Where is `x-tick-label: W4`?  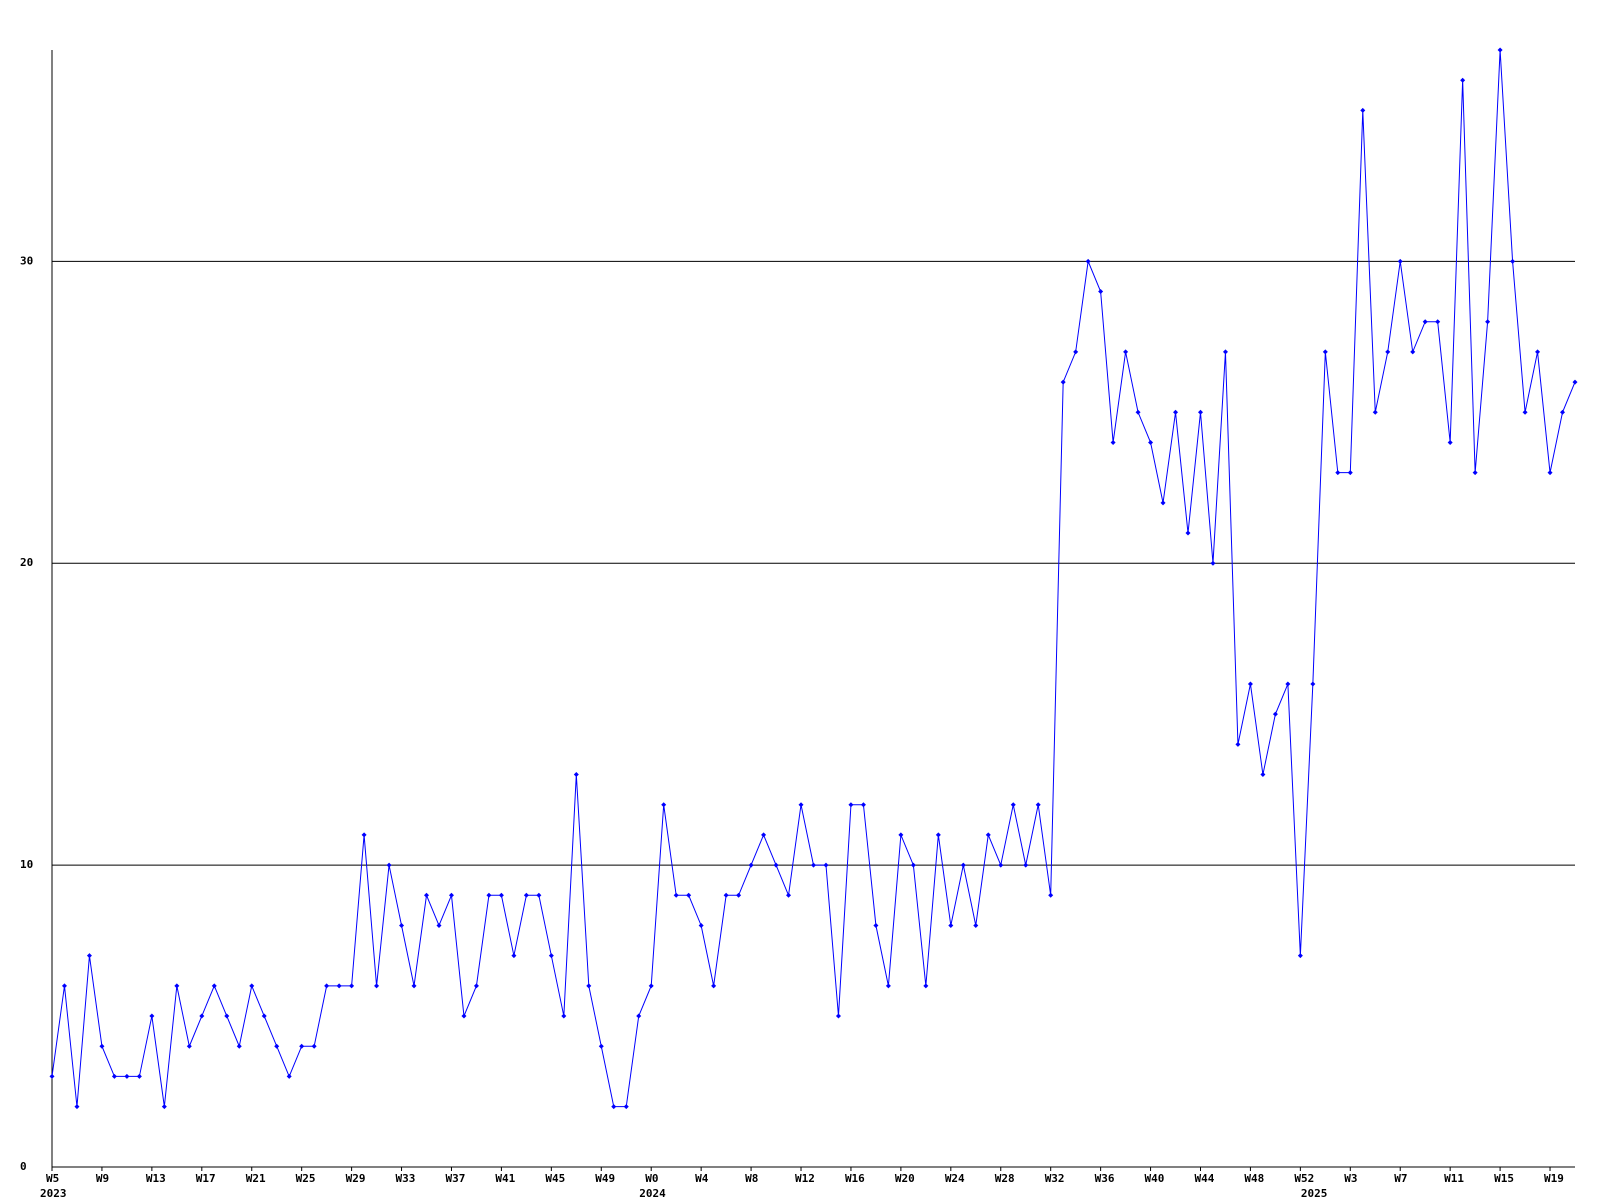 x-tick-label: W4 is located at coordinates (702, 1178).